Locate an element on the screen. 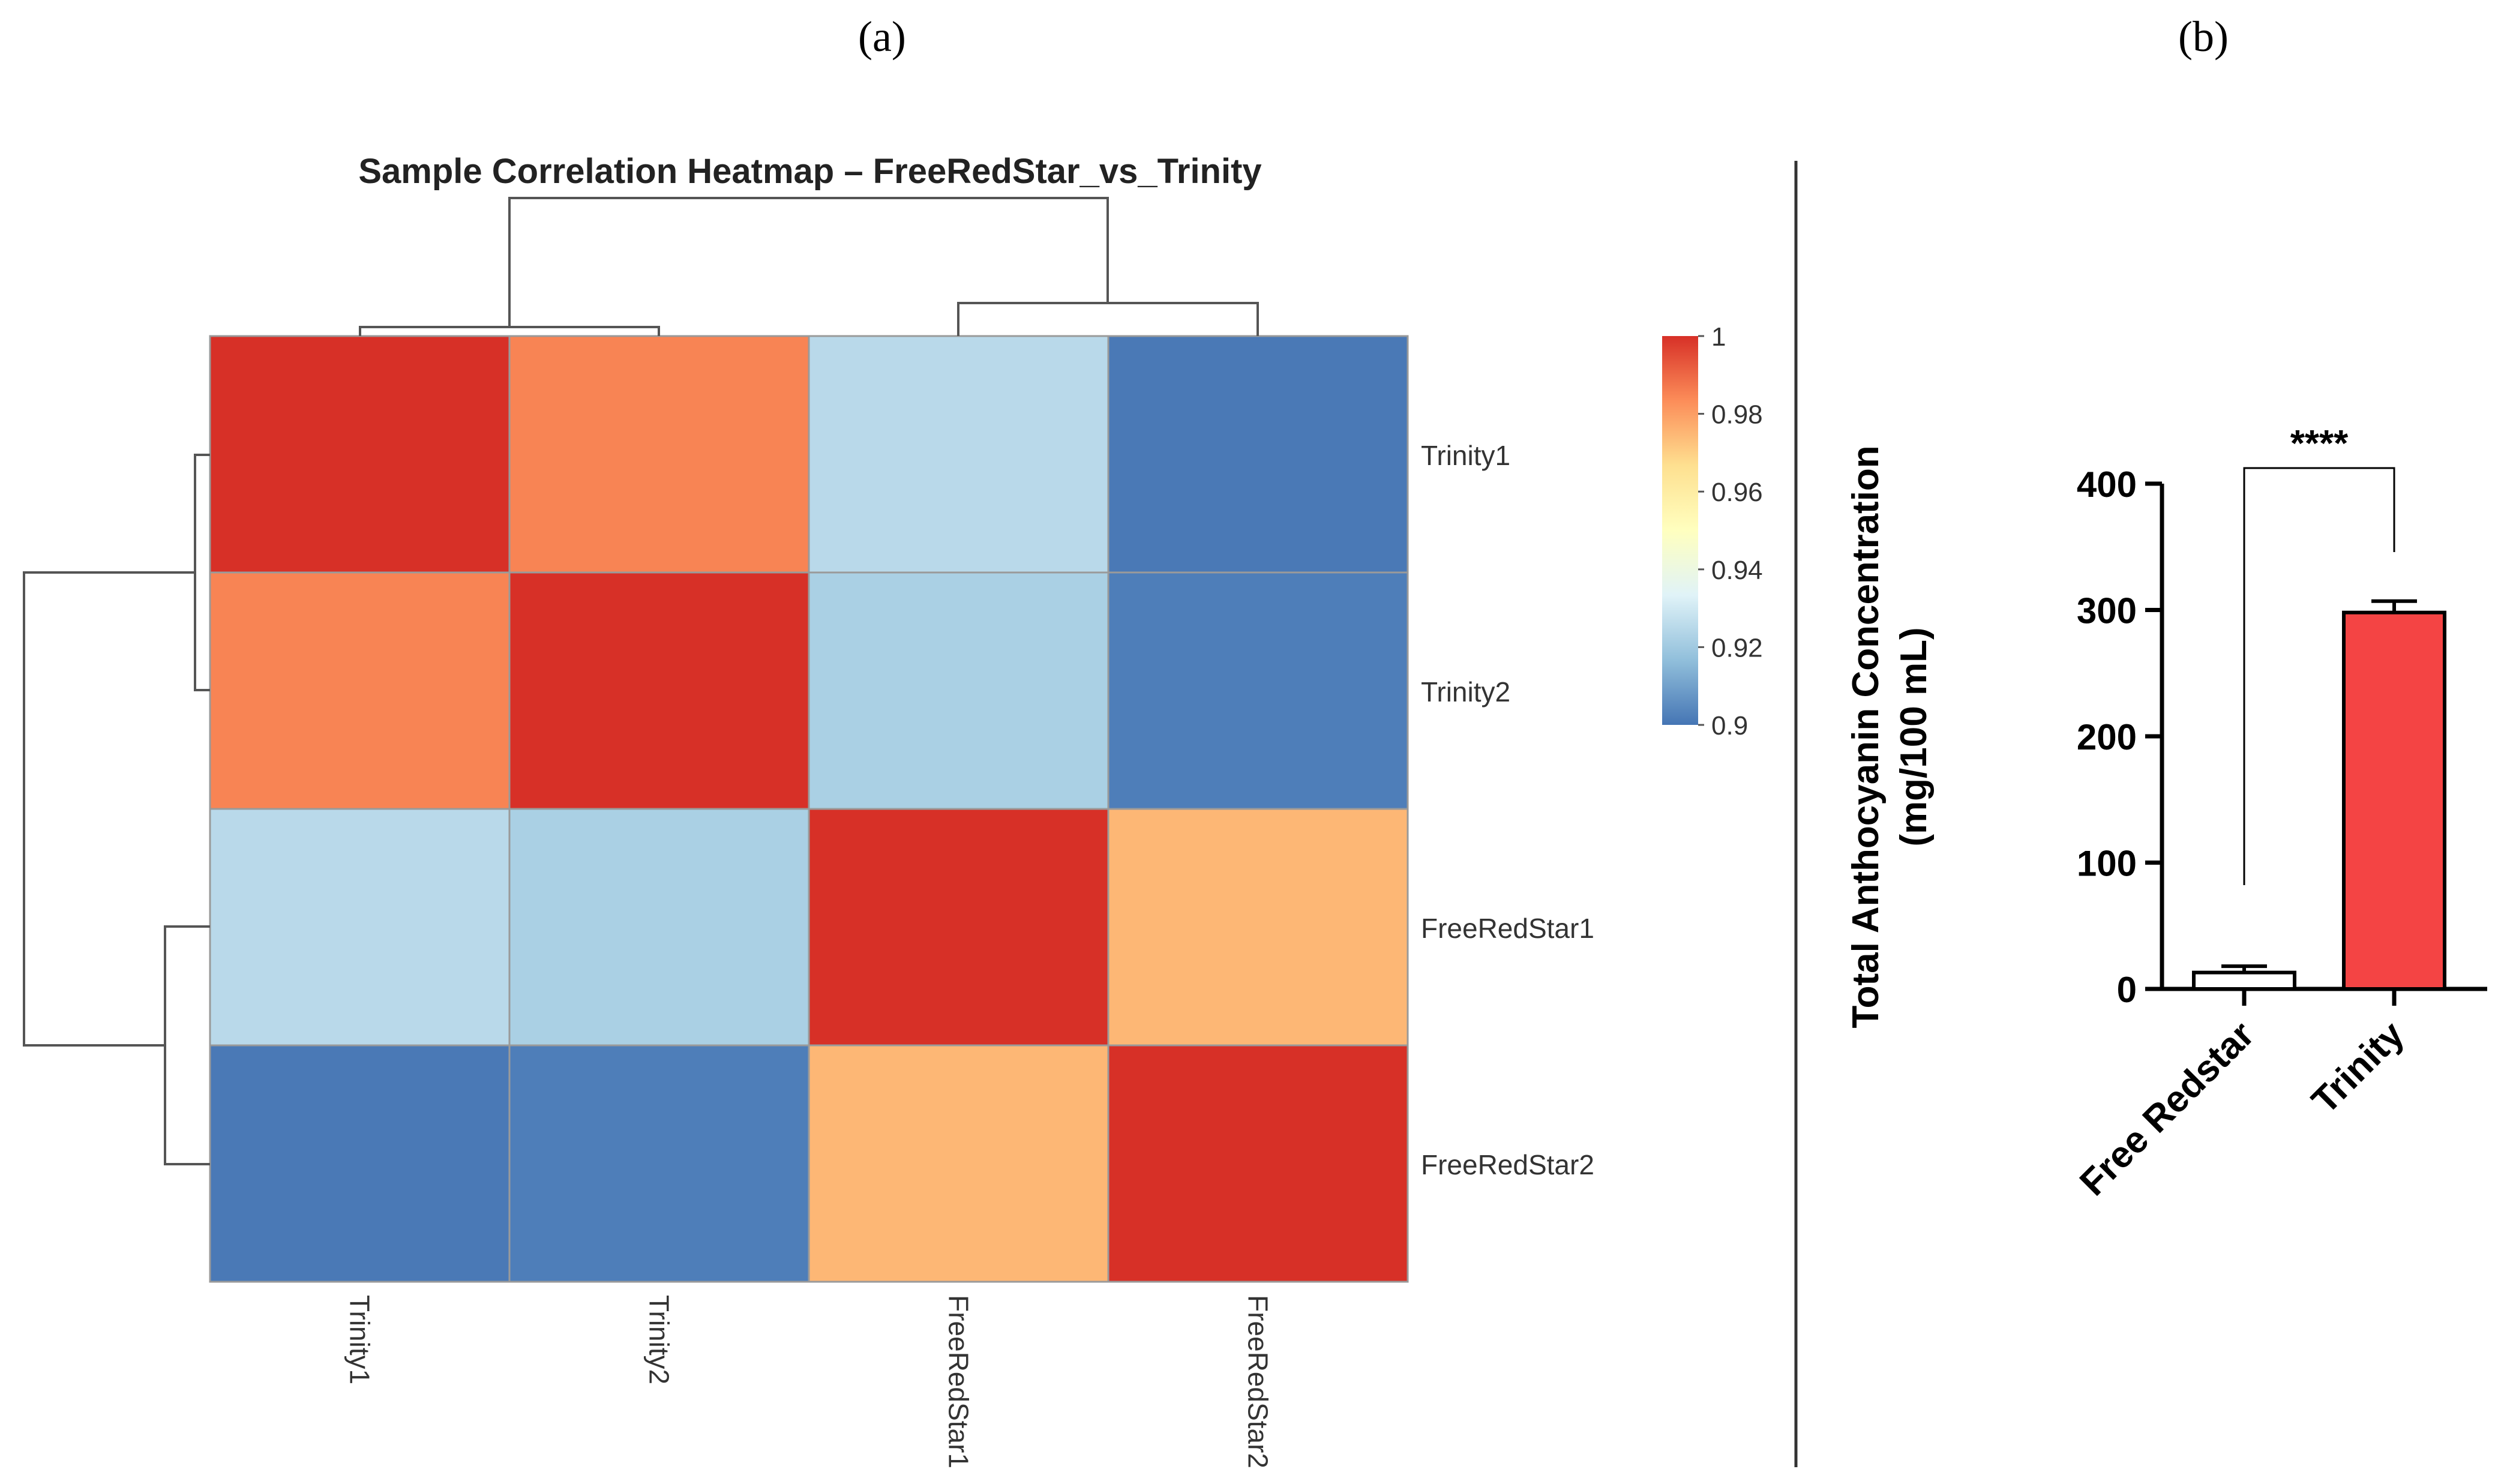 The height and width of the screenshot is (1484, 2510). category-label: Trinity is located at coordinates (2358, 1068).